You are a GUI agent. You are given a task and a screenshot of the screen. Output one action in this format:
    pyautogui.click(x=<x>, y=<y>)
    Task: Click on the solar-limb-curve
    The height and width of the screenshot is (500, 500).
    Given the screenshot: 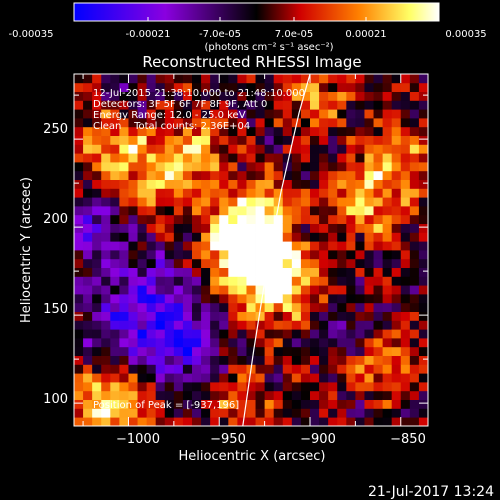 What is the action you would take?
    pyautogui.click(x=276, y=250)
    